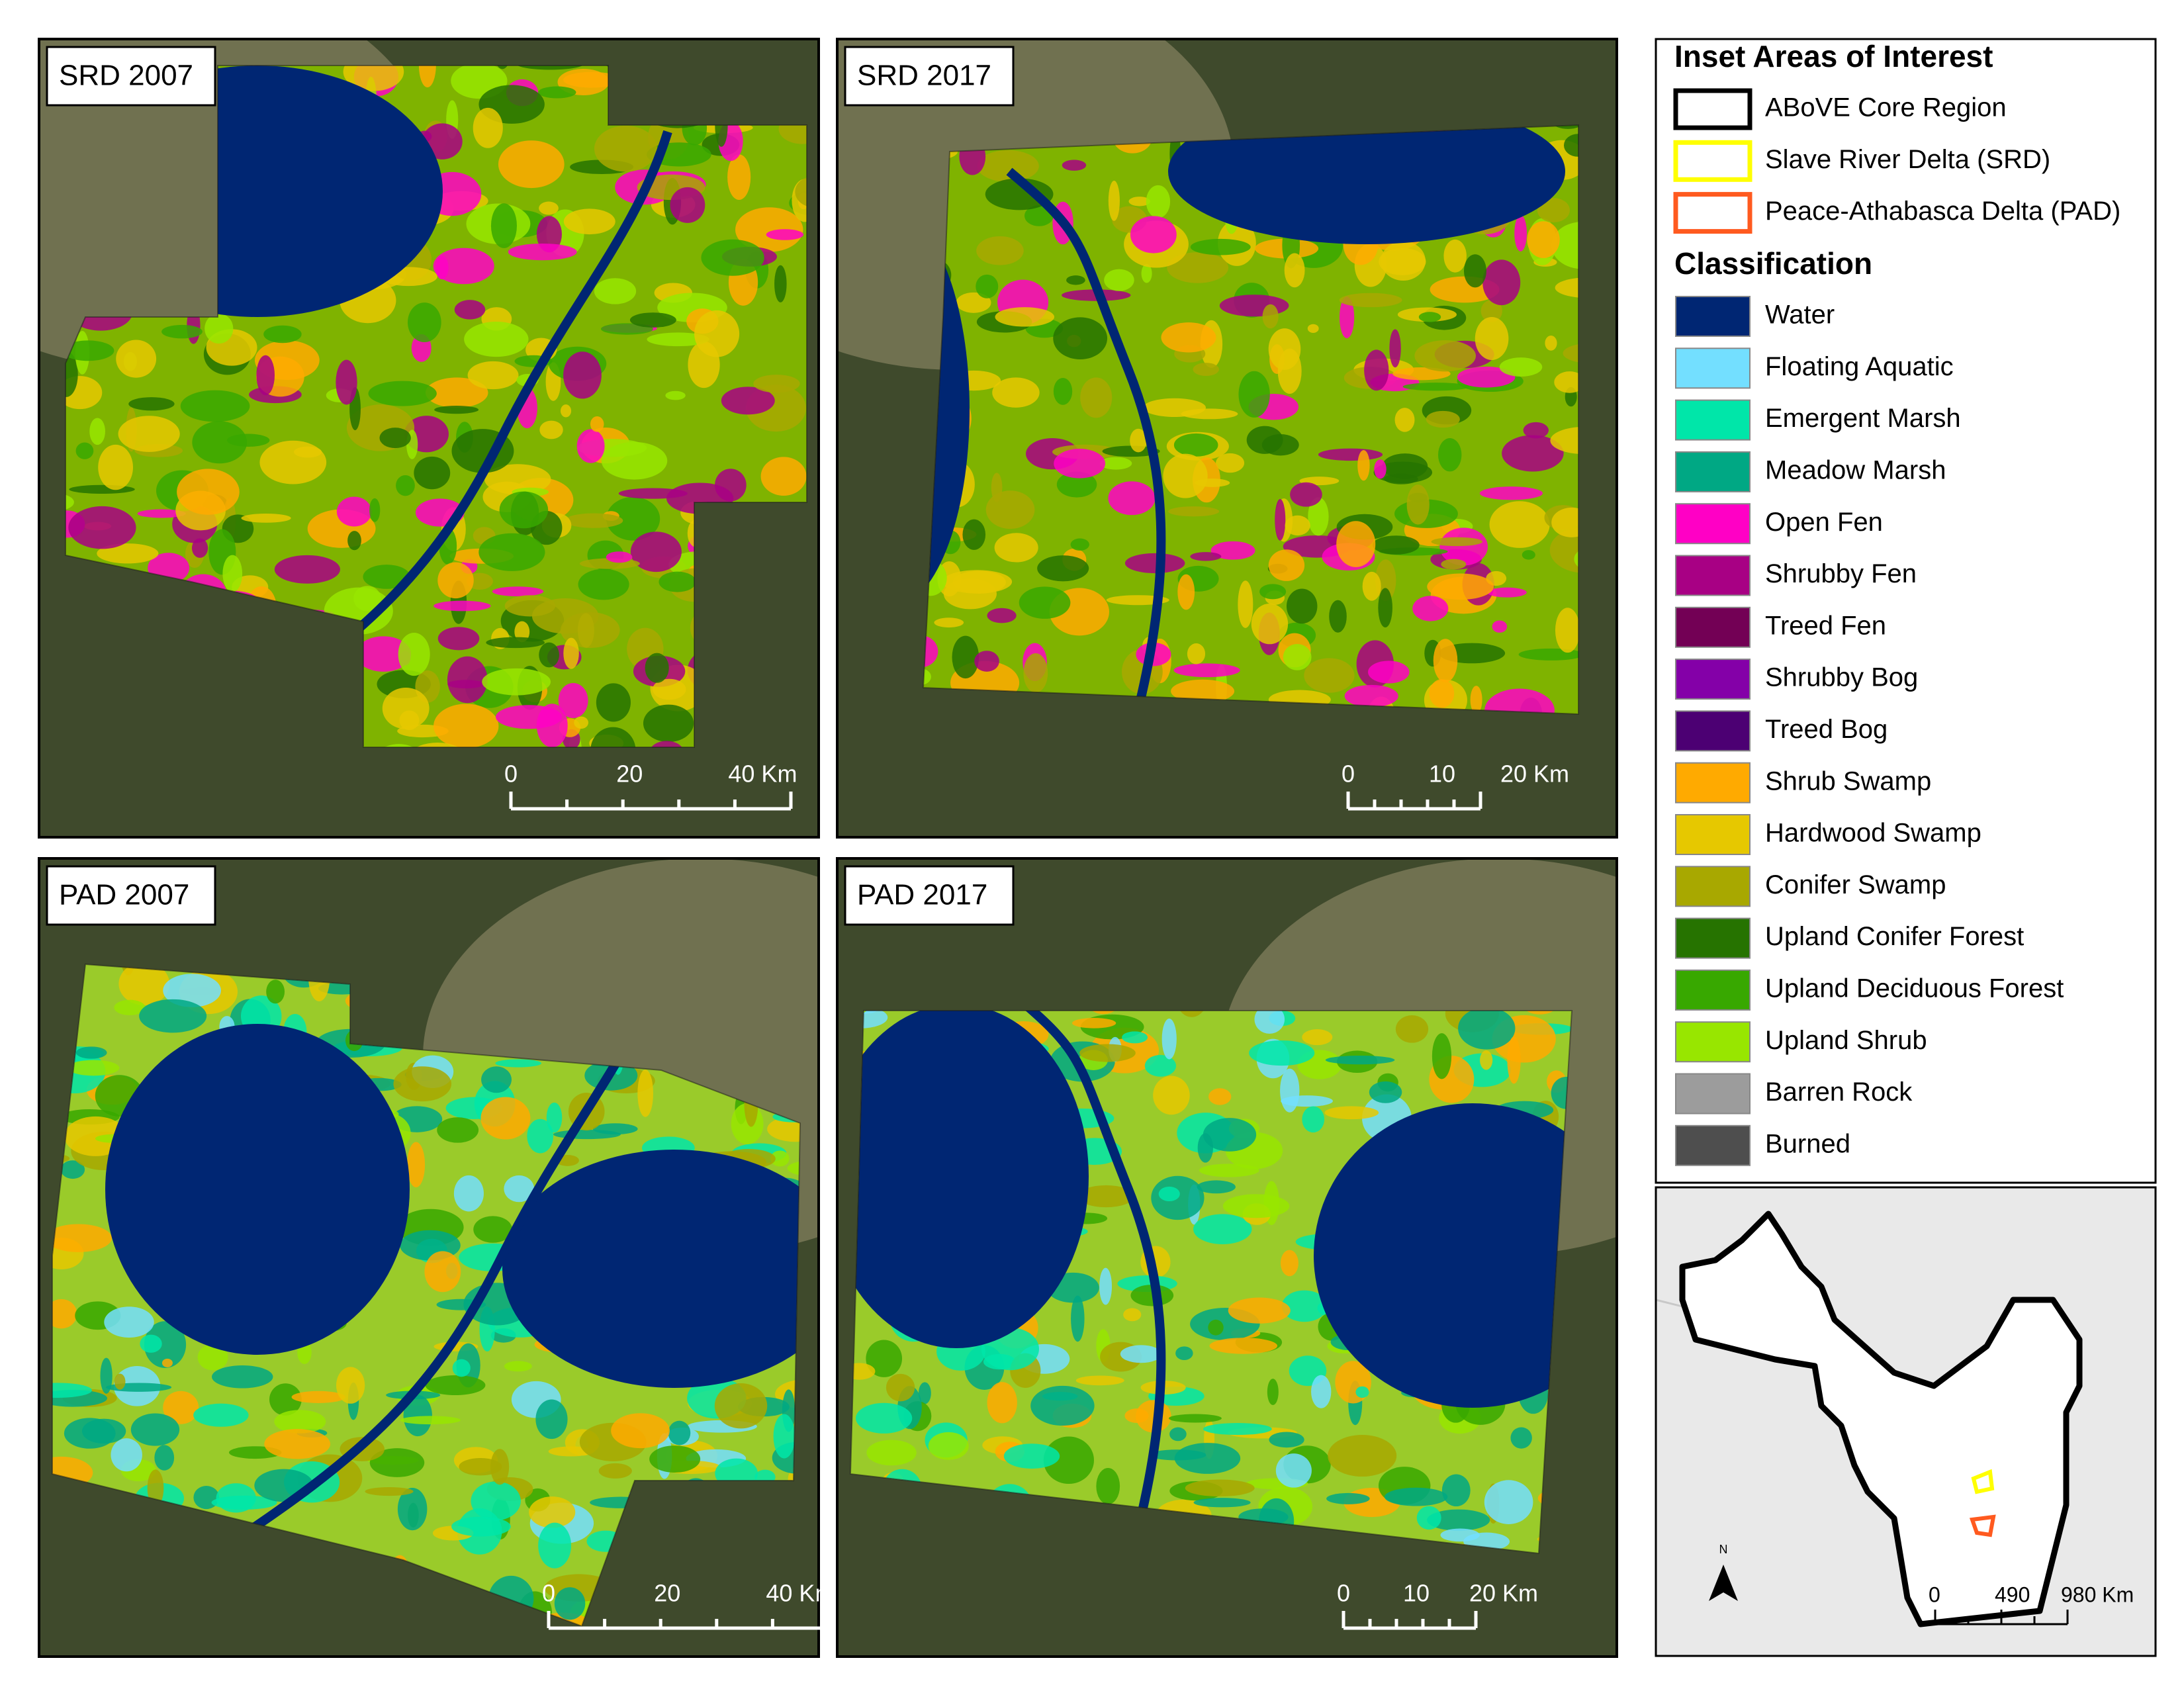 Image resolution: width=2184 pixels, height=1691 pixels. What do you see at coordinates (629, 774) in the screenshot?
I see `scale-label: 20` at bounding box center [629, 774].